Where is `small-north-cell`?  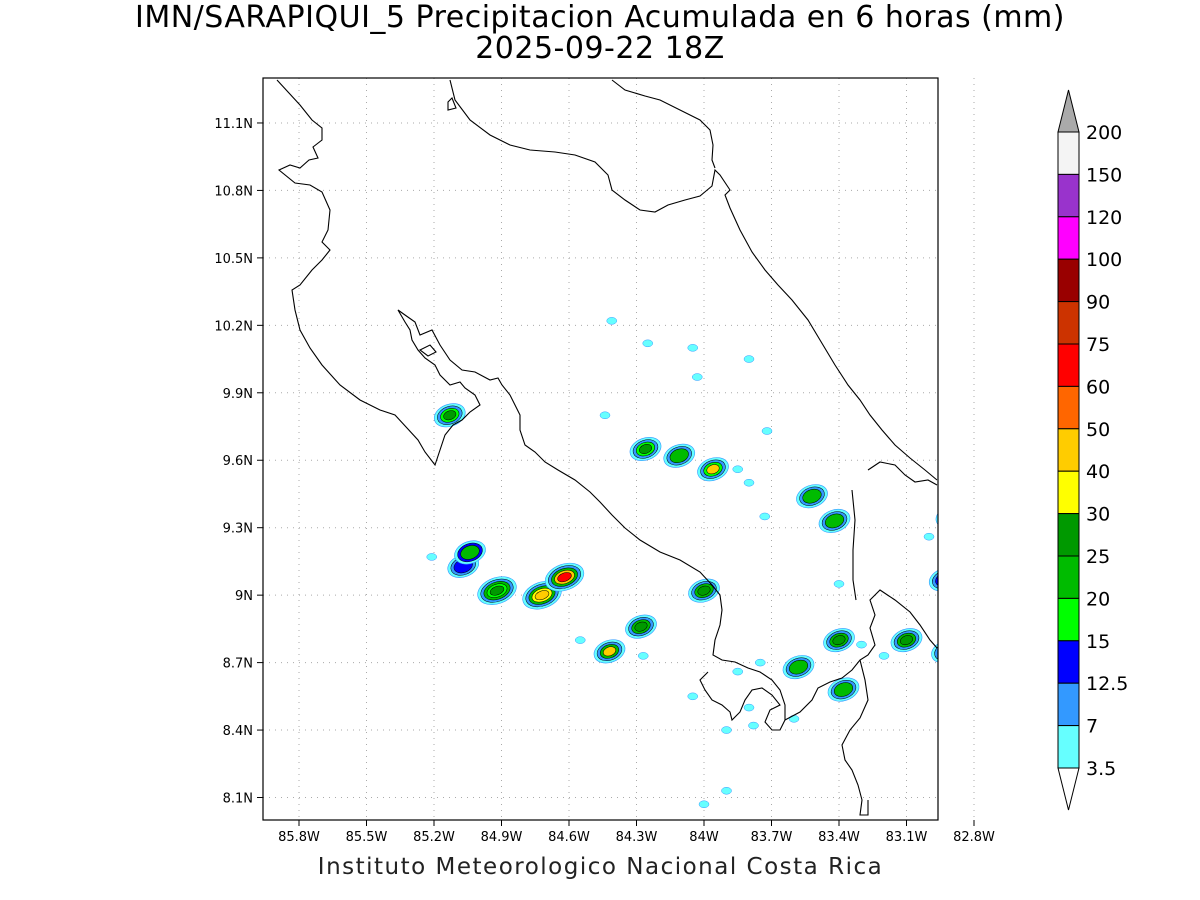 small-north-cell is located at coordinates (470, 552).